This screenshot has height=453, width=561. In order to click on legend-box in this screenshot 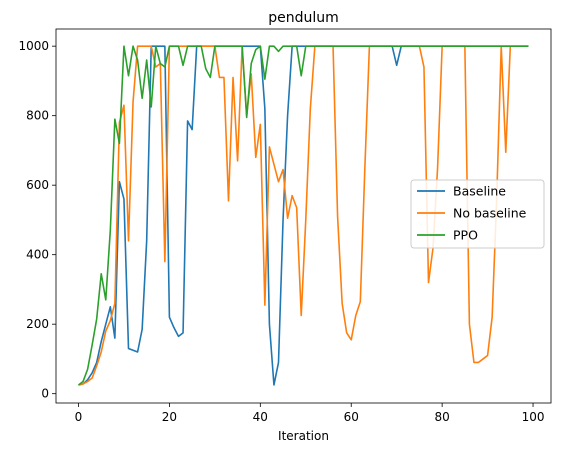, I will do `click(477, 214)`.